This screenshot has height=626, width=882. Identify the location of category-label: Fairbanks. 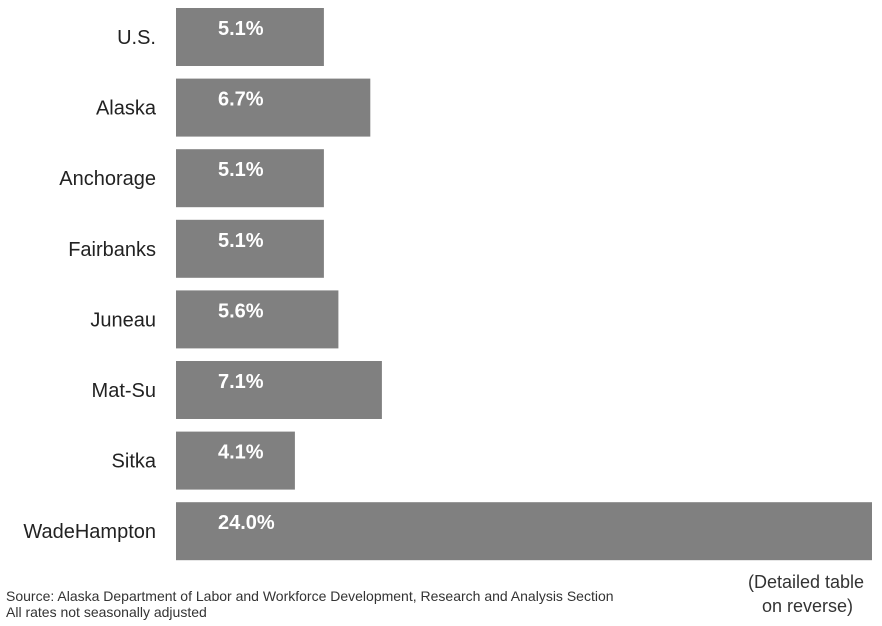
(112, 250).